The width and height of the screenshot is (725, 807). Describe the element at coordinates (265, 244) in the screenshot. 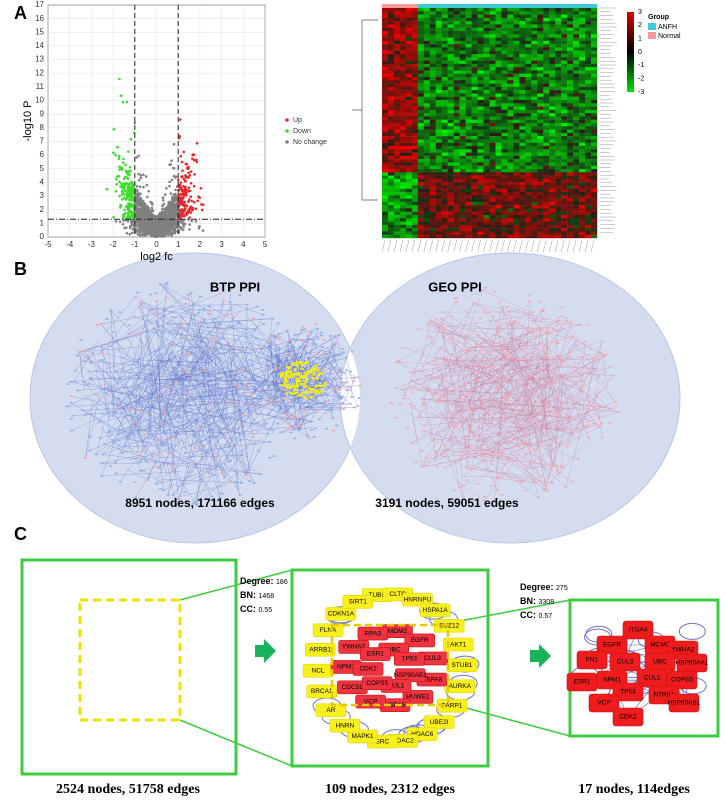

I see `x-tick-label: 5` at that location.